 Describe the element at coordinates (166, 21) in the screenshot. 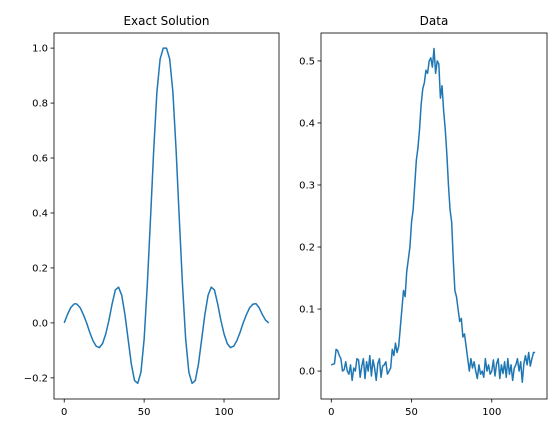

I see `chart-title: Exact Solution` at that location.